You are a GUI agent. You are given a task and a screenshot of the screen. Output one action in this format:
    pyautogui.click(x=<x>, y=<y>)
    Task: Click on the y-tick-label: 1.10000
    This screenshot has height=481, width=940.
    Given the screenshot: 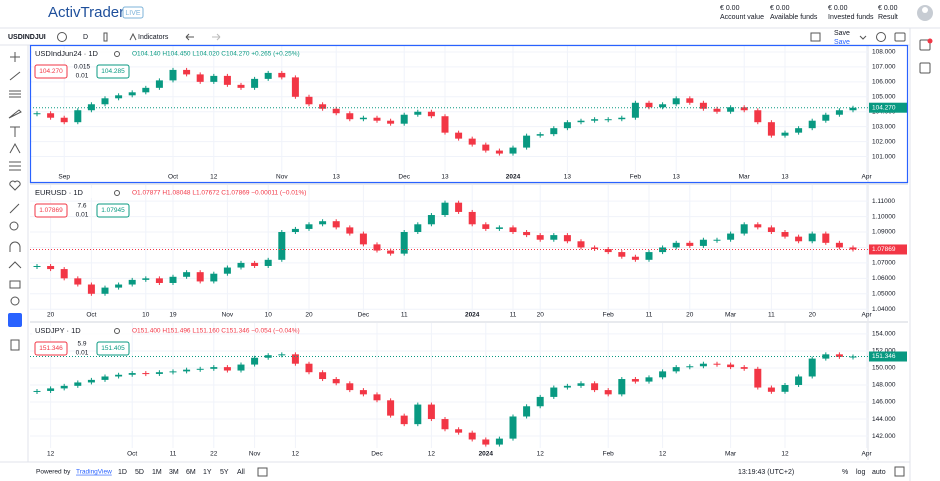 What is the action you would take?
    pyautogui.click(x=884, y=216)
    